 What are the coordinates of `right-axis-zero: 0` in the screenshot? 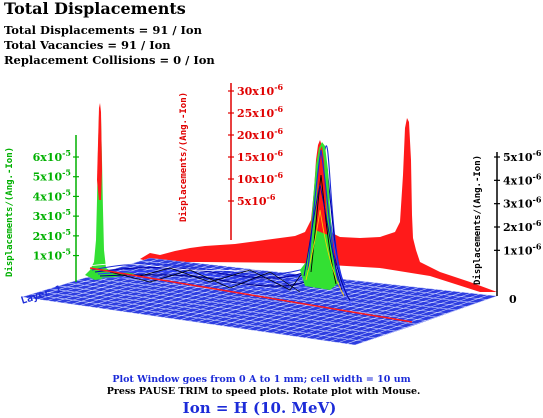 It's located at (513, 299).